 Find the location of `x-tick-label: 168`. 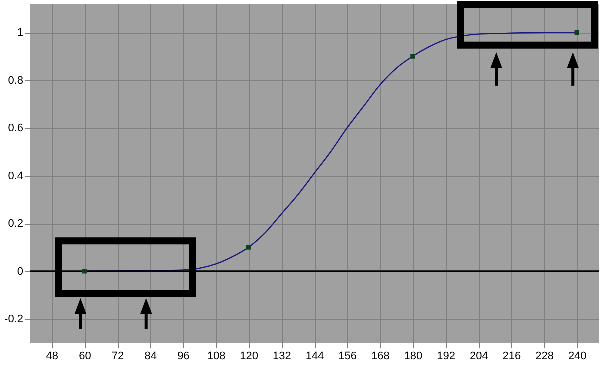

x-tick-label: 168 is located at coordinates (380, 356).